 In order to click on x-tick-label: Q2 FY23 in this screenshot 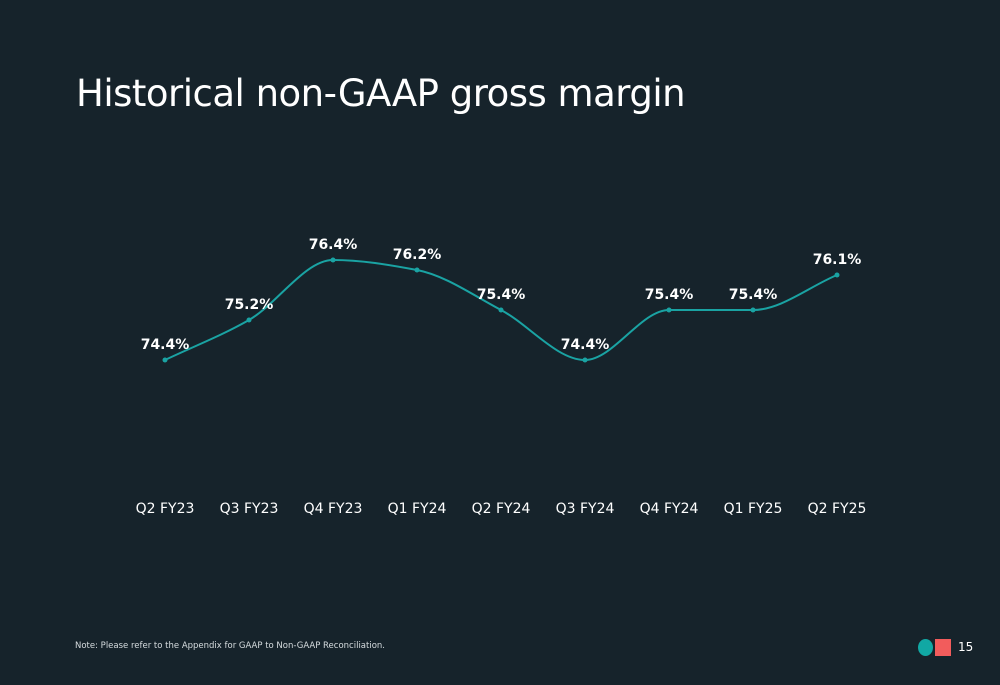, I will do `click(165, 509)`.